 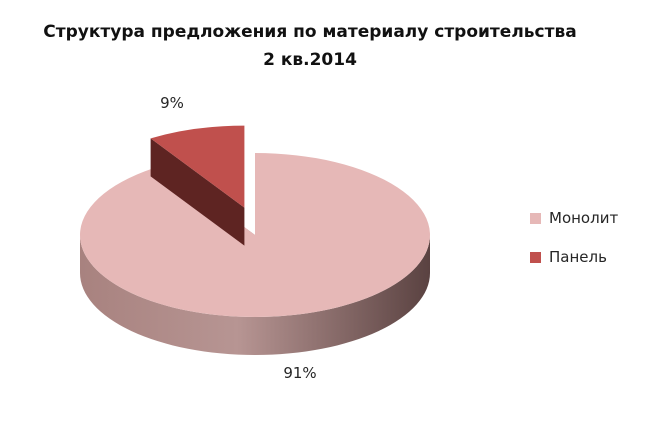 I want to click on legend-label-monolit: Монолит, so click(x=584, y=218).